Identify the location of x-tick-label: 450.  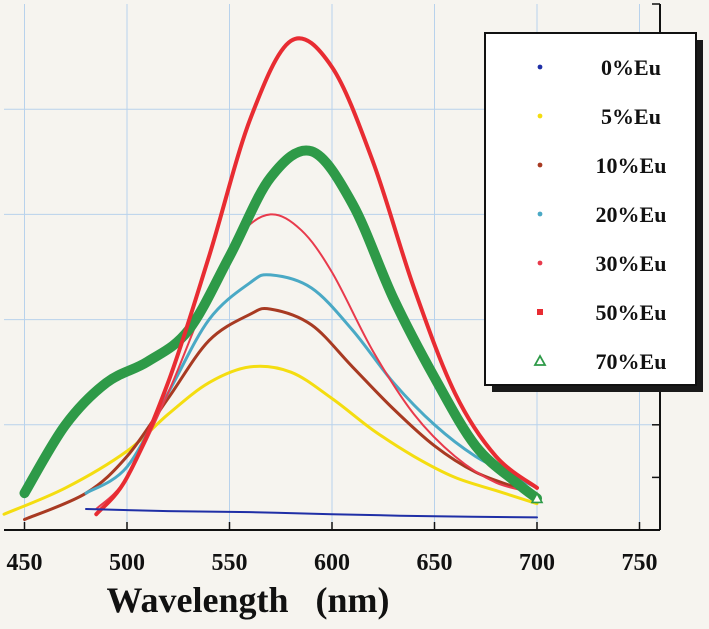
(25, 563).